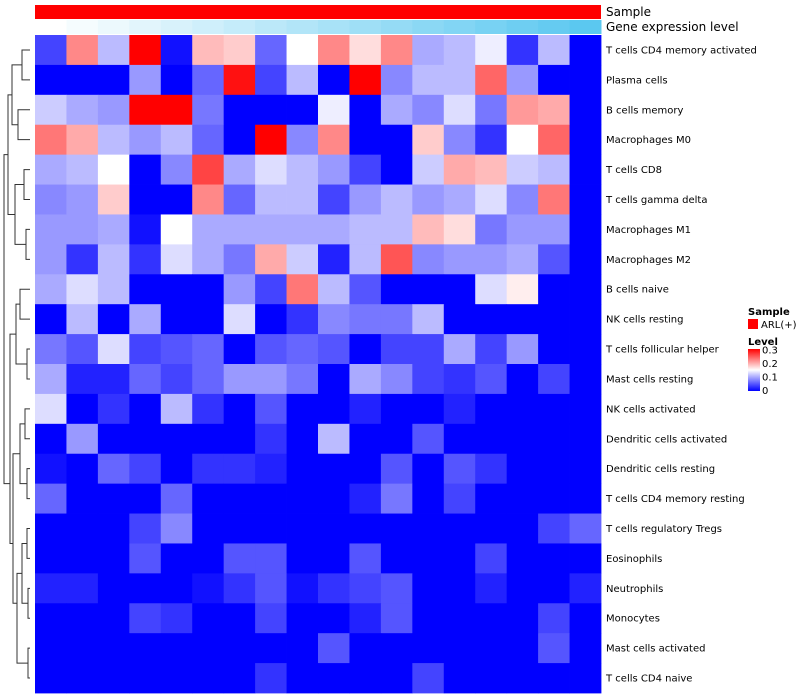 This screenshot has height=700, width=800. What do you see at coordinates (675, 499) in the screenshot?
I see `row-label: T cells CD4 memory resting` at bounding box center [675, 499].